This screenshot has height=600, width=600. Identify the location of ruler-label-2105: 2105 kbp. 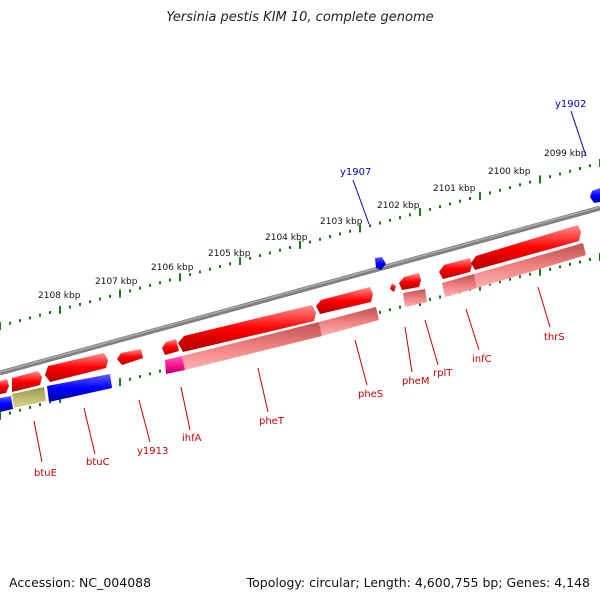
(229, 254).